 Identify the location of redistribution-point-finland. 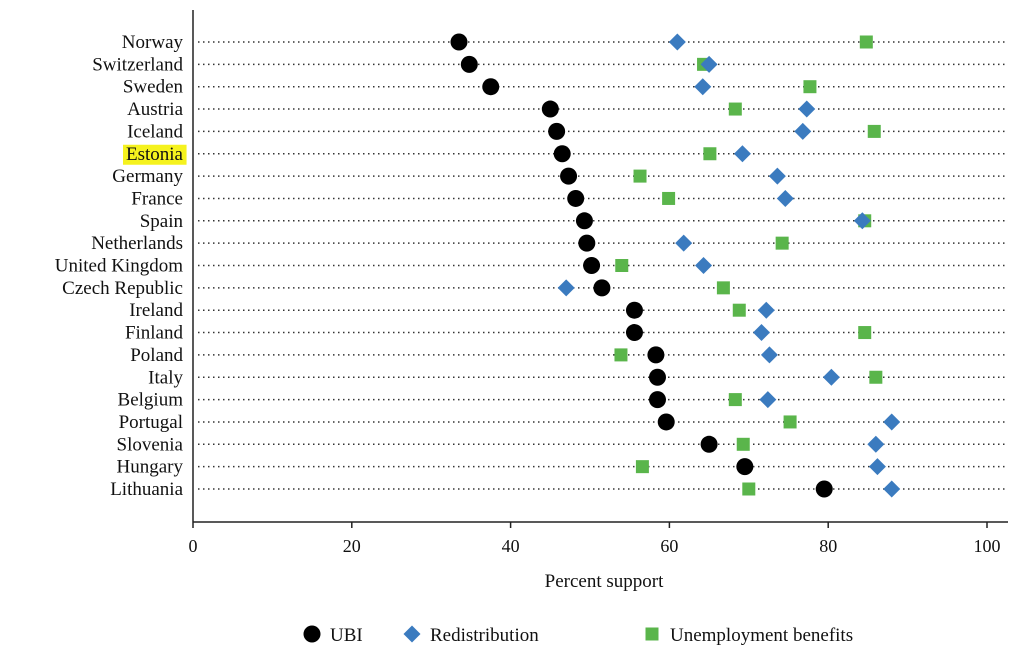
(762, 333).